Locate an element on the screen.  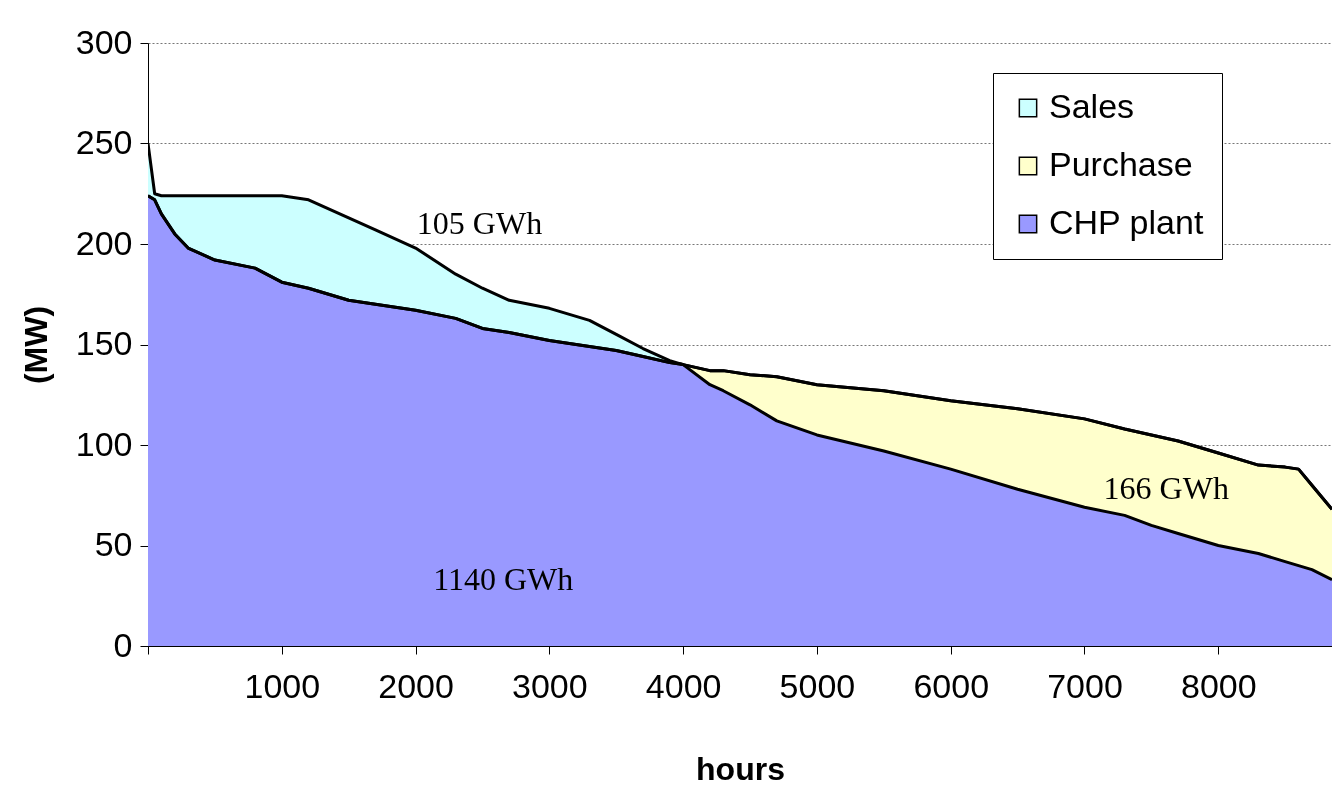
x-tick-label: 5000 is located at coordinates (817, 685).